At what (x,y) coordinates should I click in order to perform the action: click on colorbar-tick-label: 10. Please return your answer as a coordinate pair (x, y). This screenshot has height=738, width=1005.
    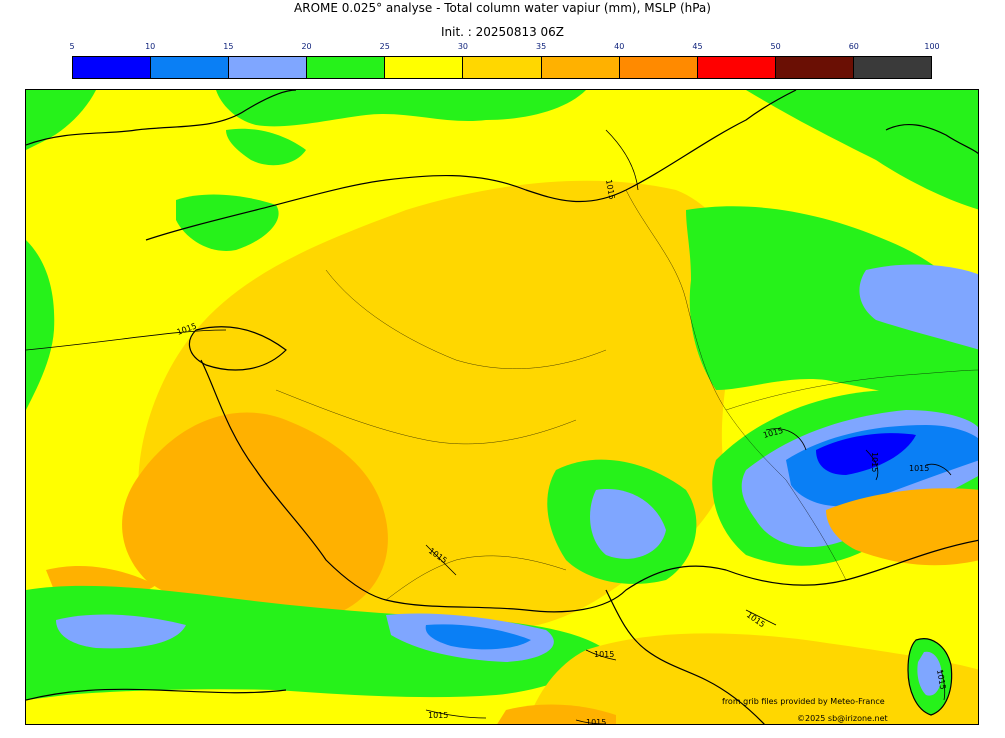
    Looking at the image, I should click on (150, 46).